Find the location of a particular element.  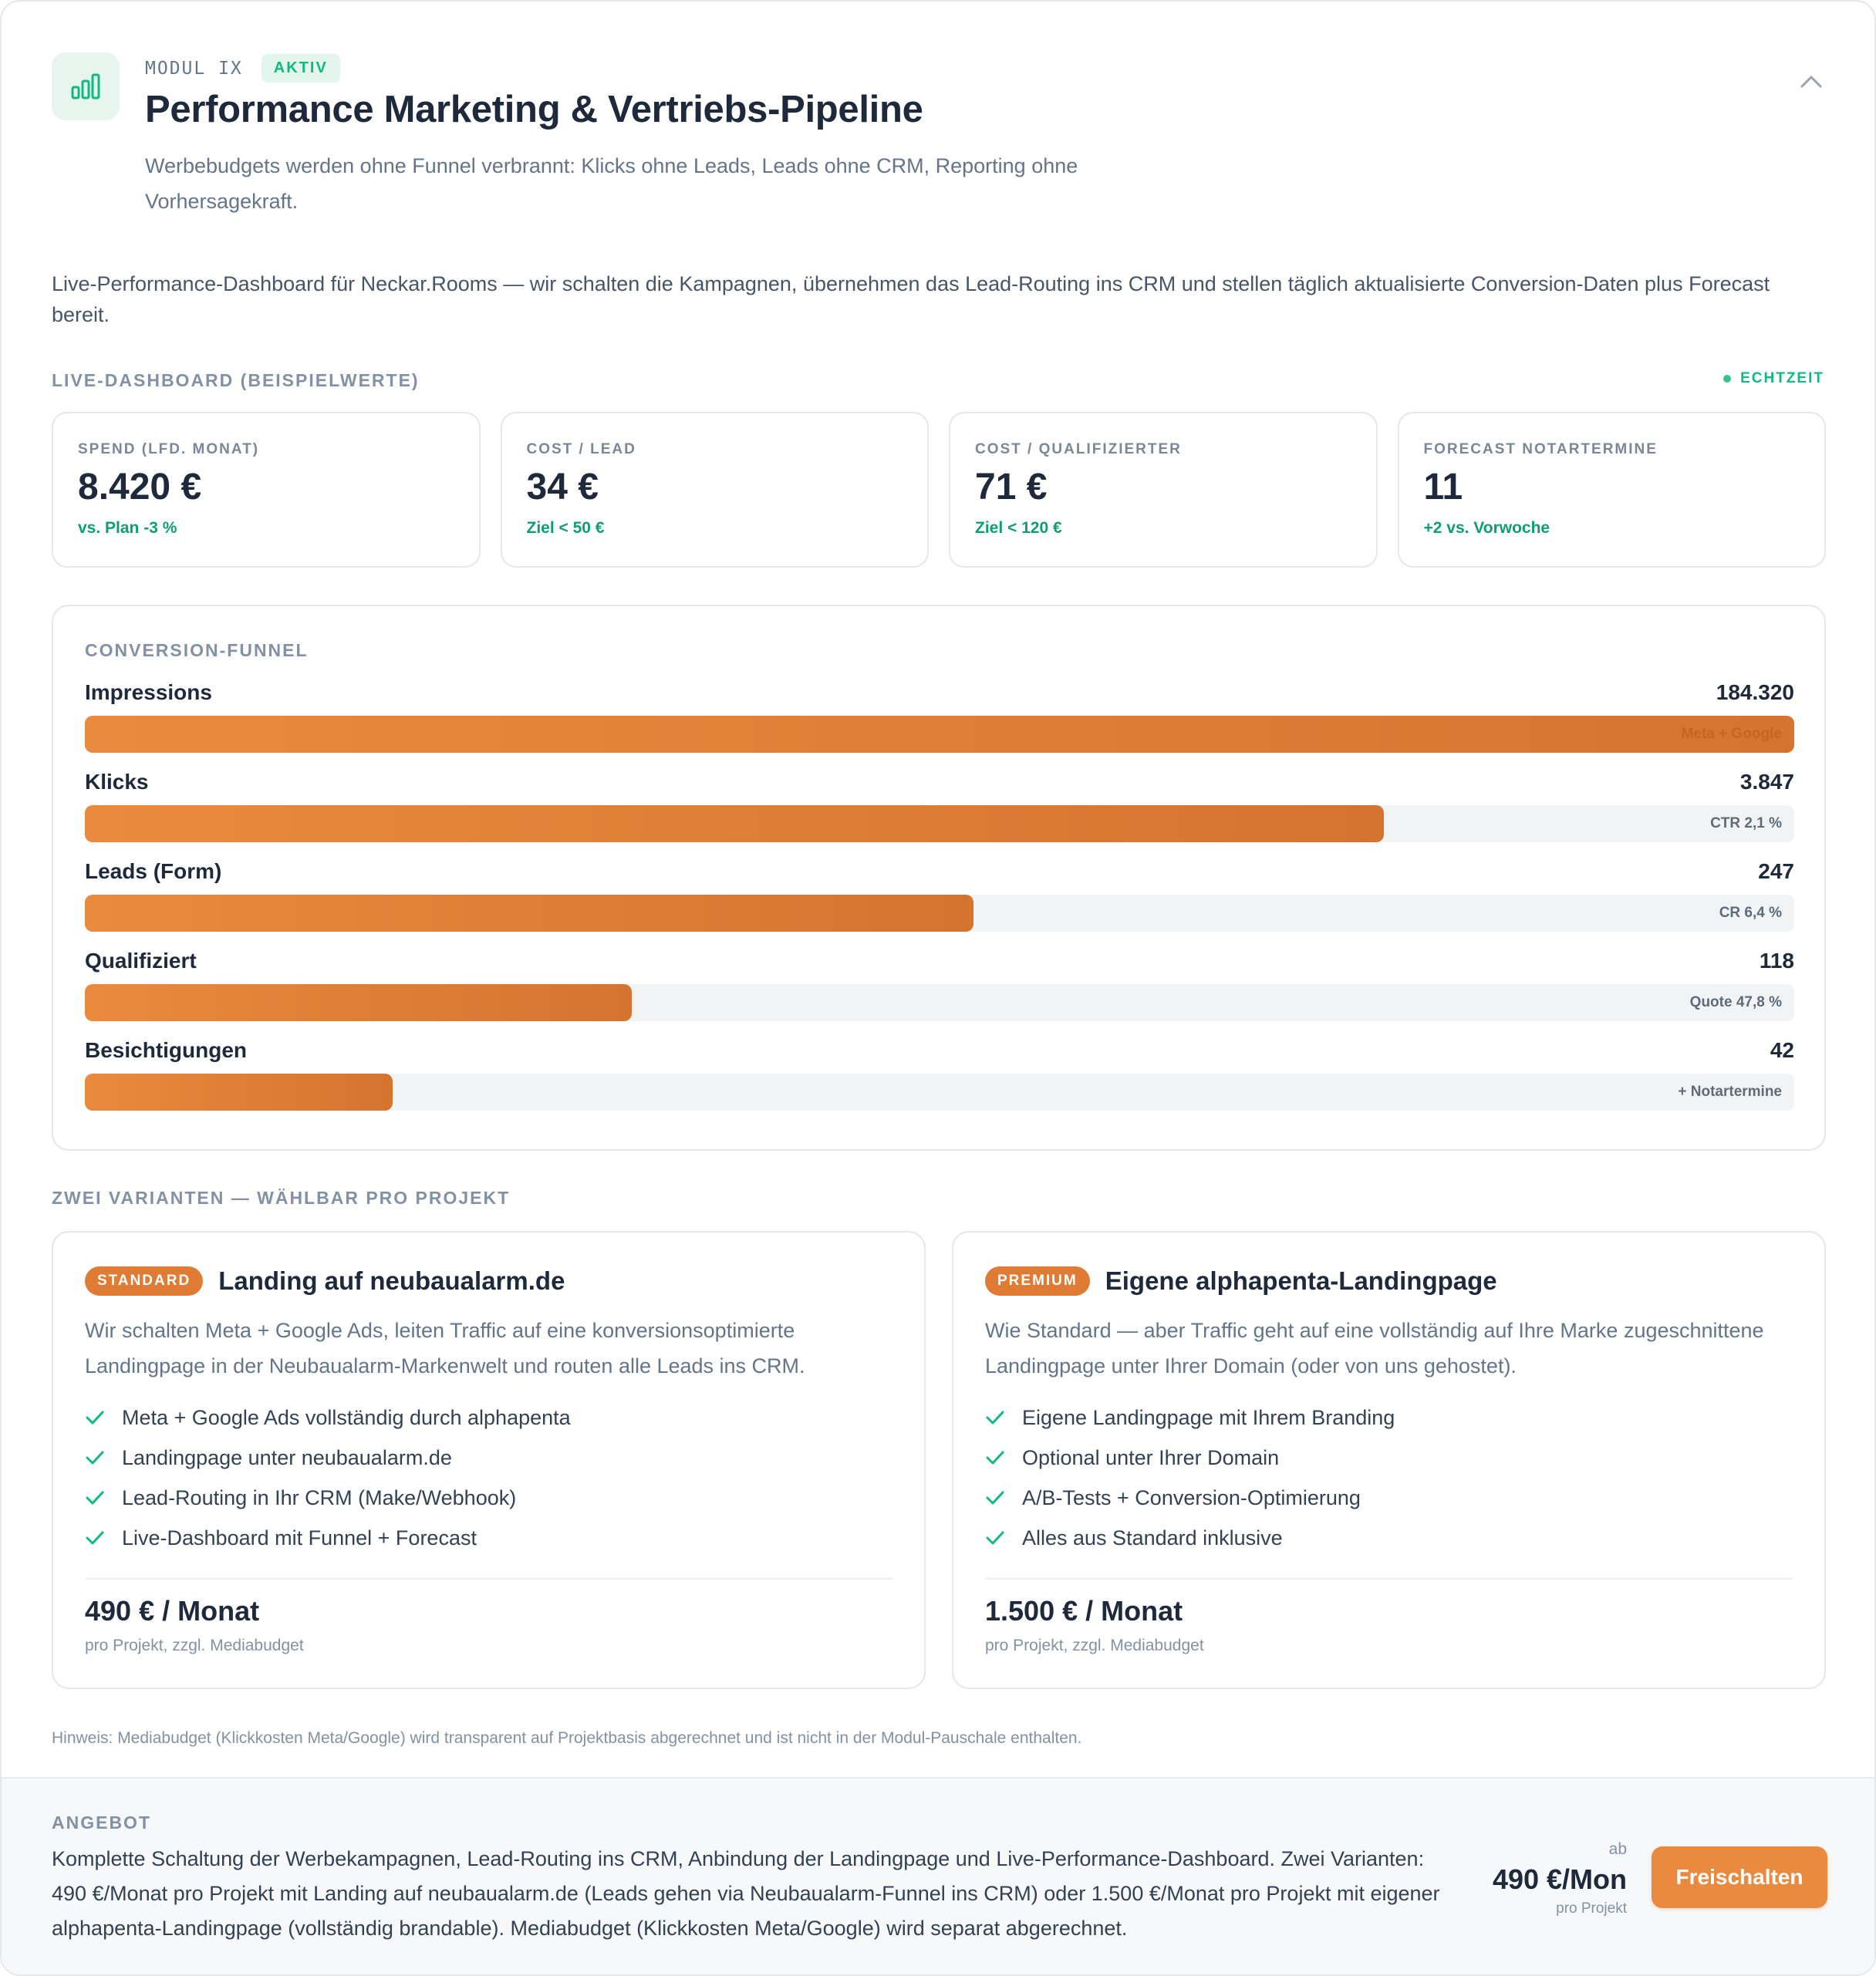

funnel-bar-track: CTR 2,1 % is located at coordinates (940, 823).